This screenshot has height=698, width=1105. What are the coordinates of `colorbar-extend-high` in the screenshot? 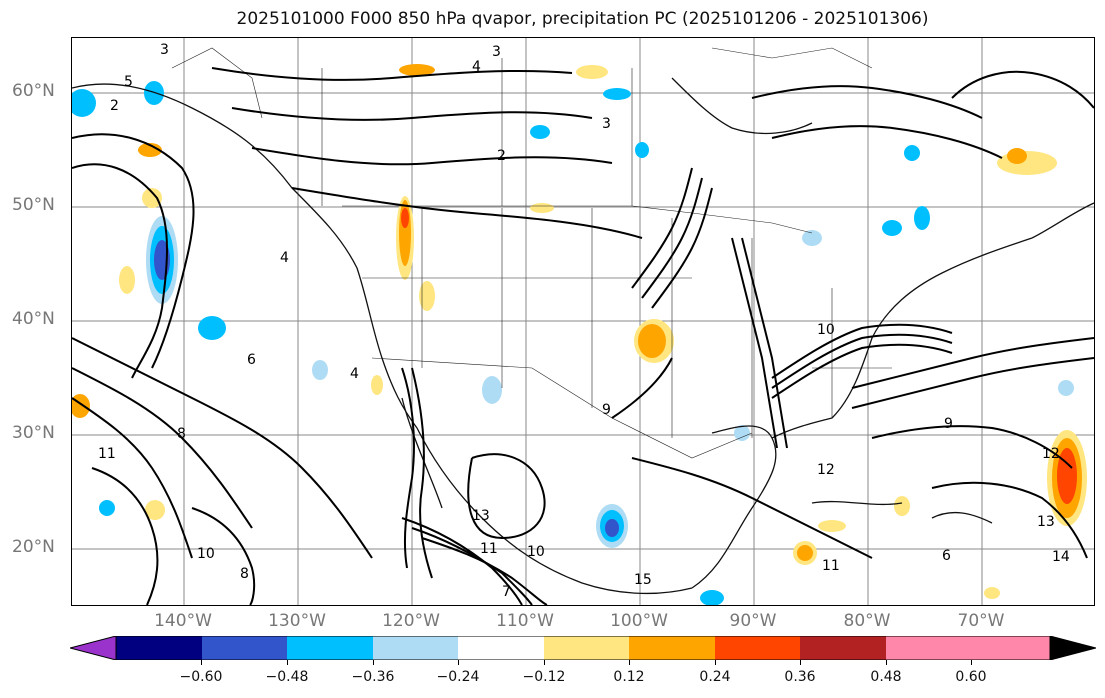 It's located at (1072, 648).